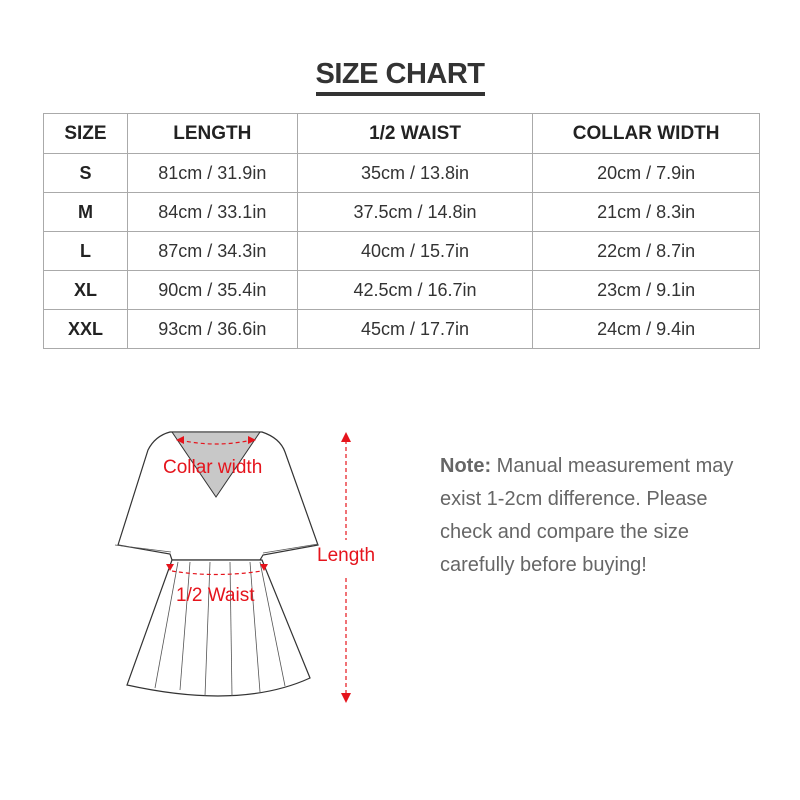 The height and width of the screenshot is (800, 800). I want to click on size-cell: XXL, so click(85, 329).